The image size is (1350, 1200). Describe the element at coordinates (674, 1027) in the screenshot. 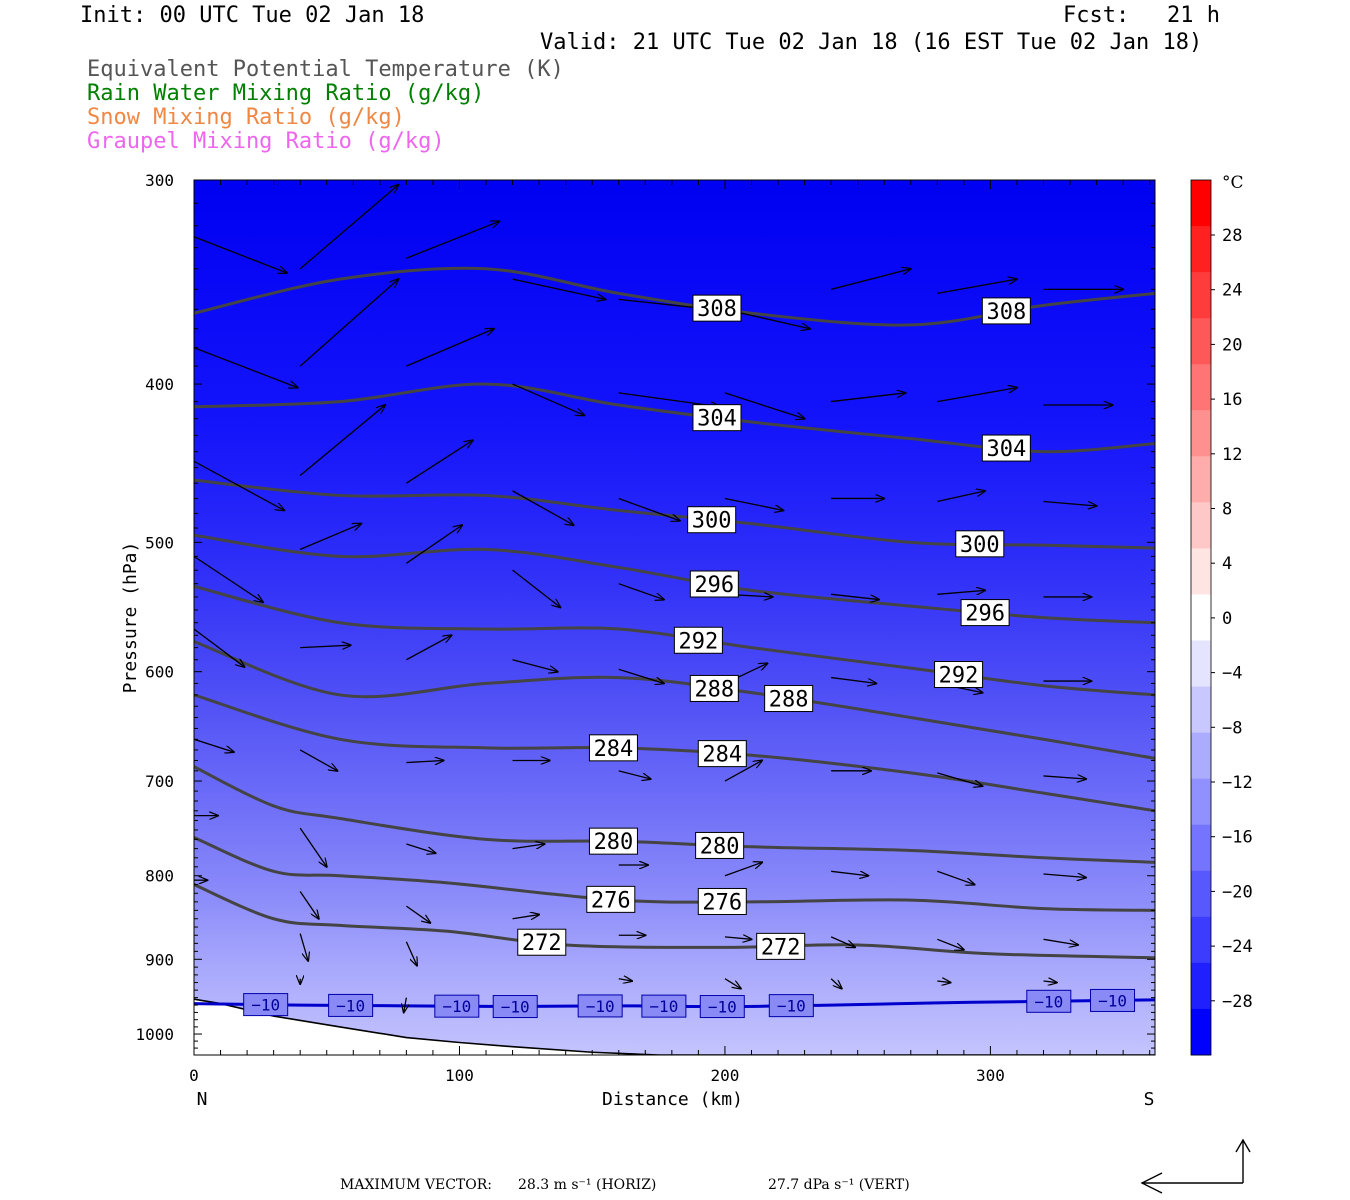

I see `terrain-fill` at that location.